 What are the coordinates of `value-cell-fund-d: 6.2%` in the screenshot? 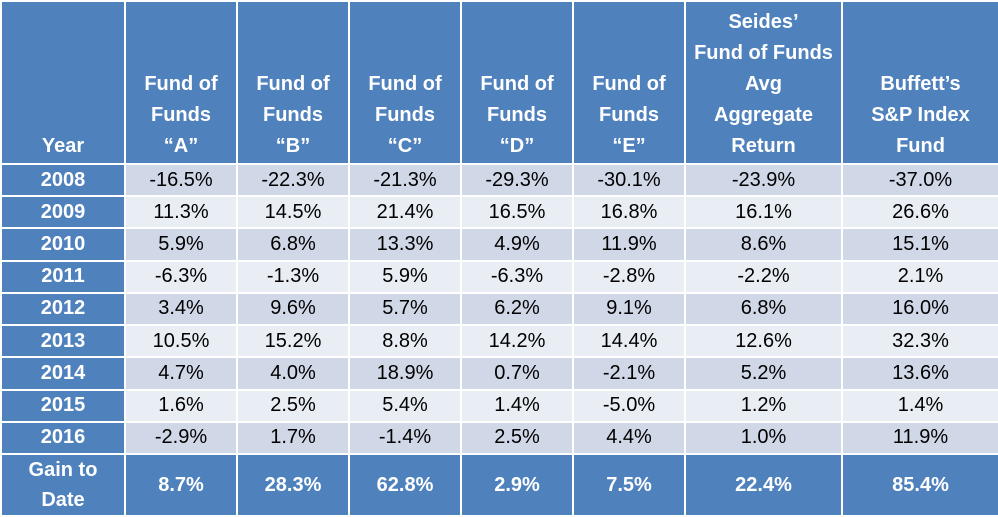 It's located at (517, 309).